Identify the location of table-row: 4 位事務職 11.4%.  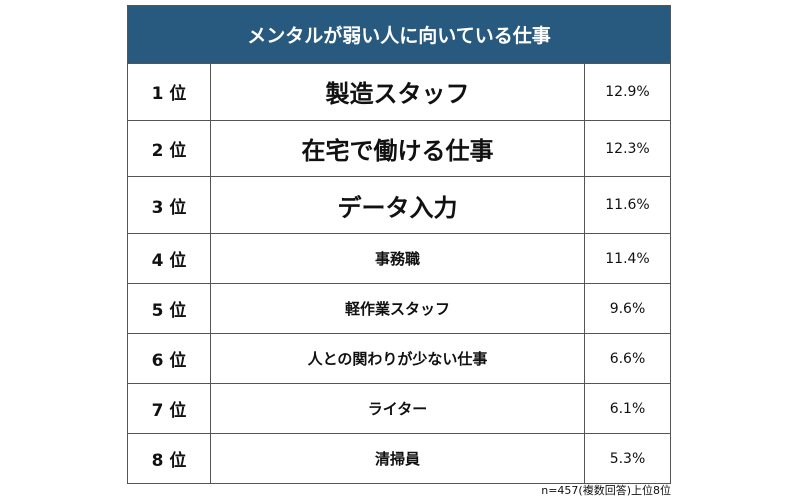
(399, 258).